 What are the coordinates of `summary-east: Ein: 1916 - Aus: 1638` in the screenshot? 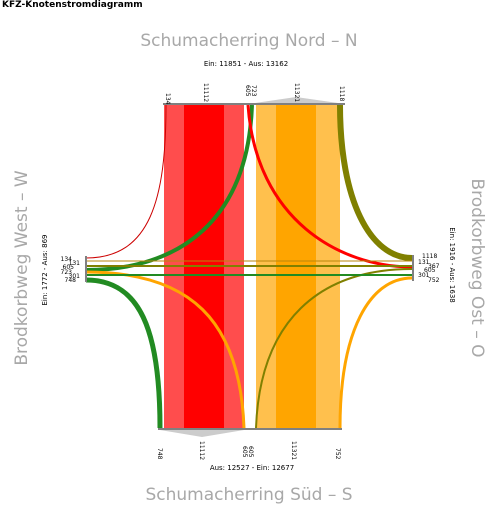 It's located at (452, 264).